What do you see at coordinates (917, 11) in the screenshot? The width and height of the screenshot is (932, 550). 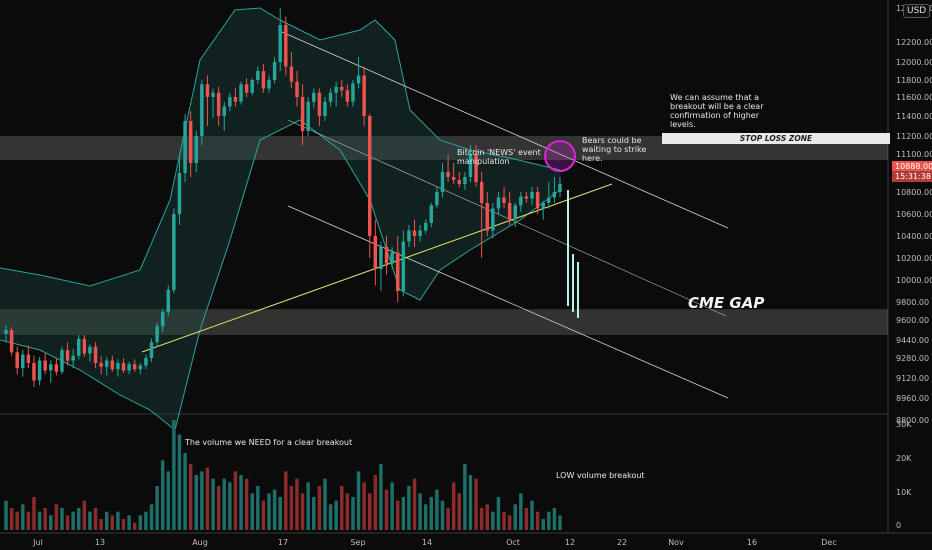 I see `currency-label: USD` at bounding box center [917, 11].